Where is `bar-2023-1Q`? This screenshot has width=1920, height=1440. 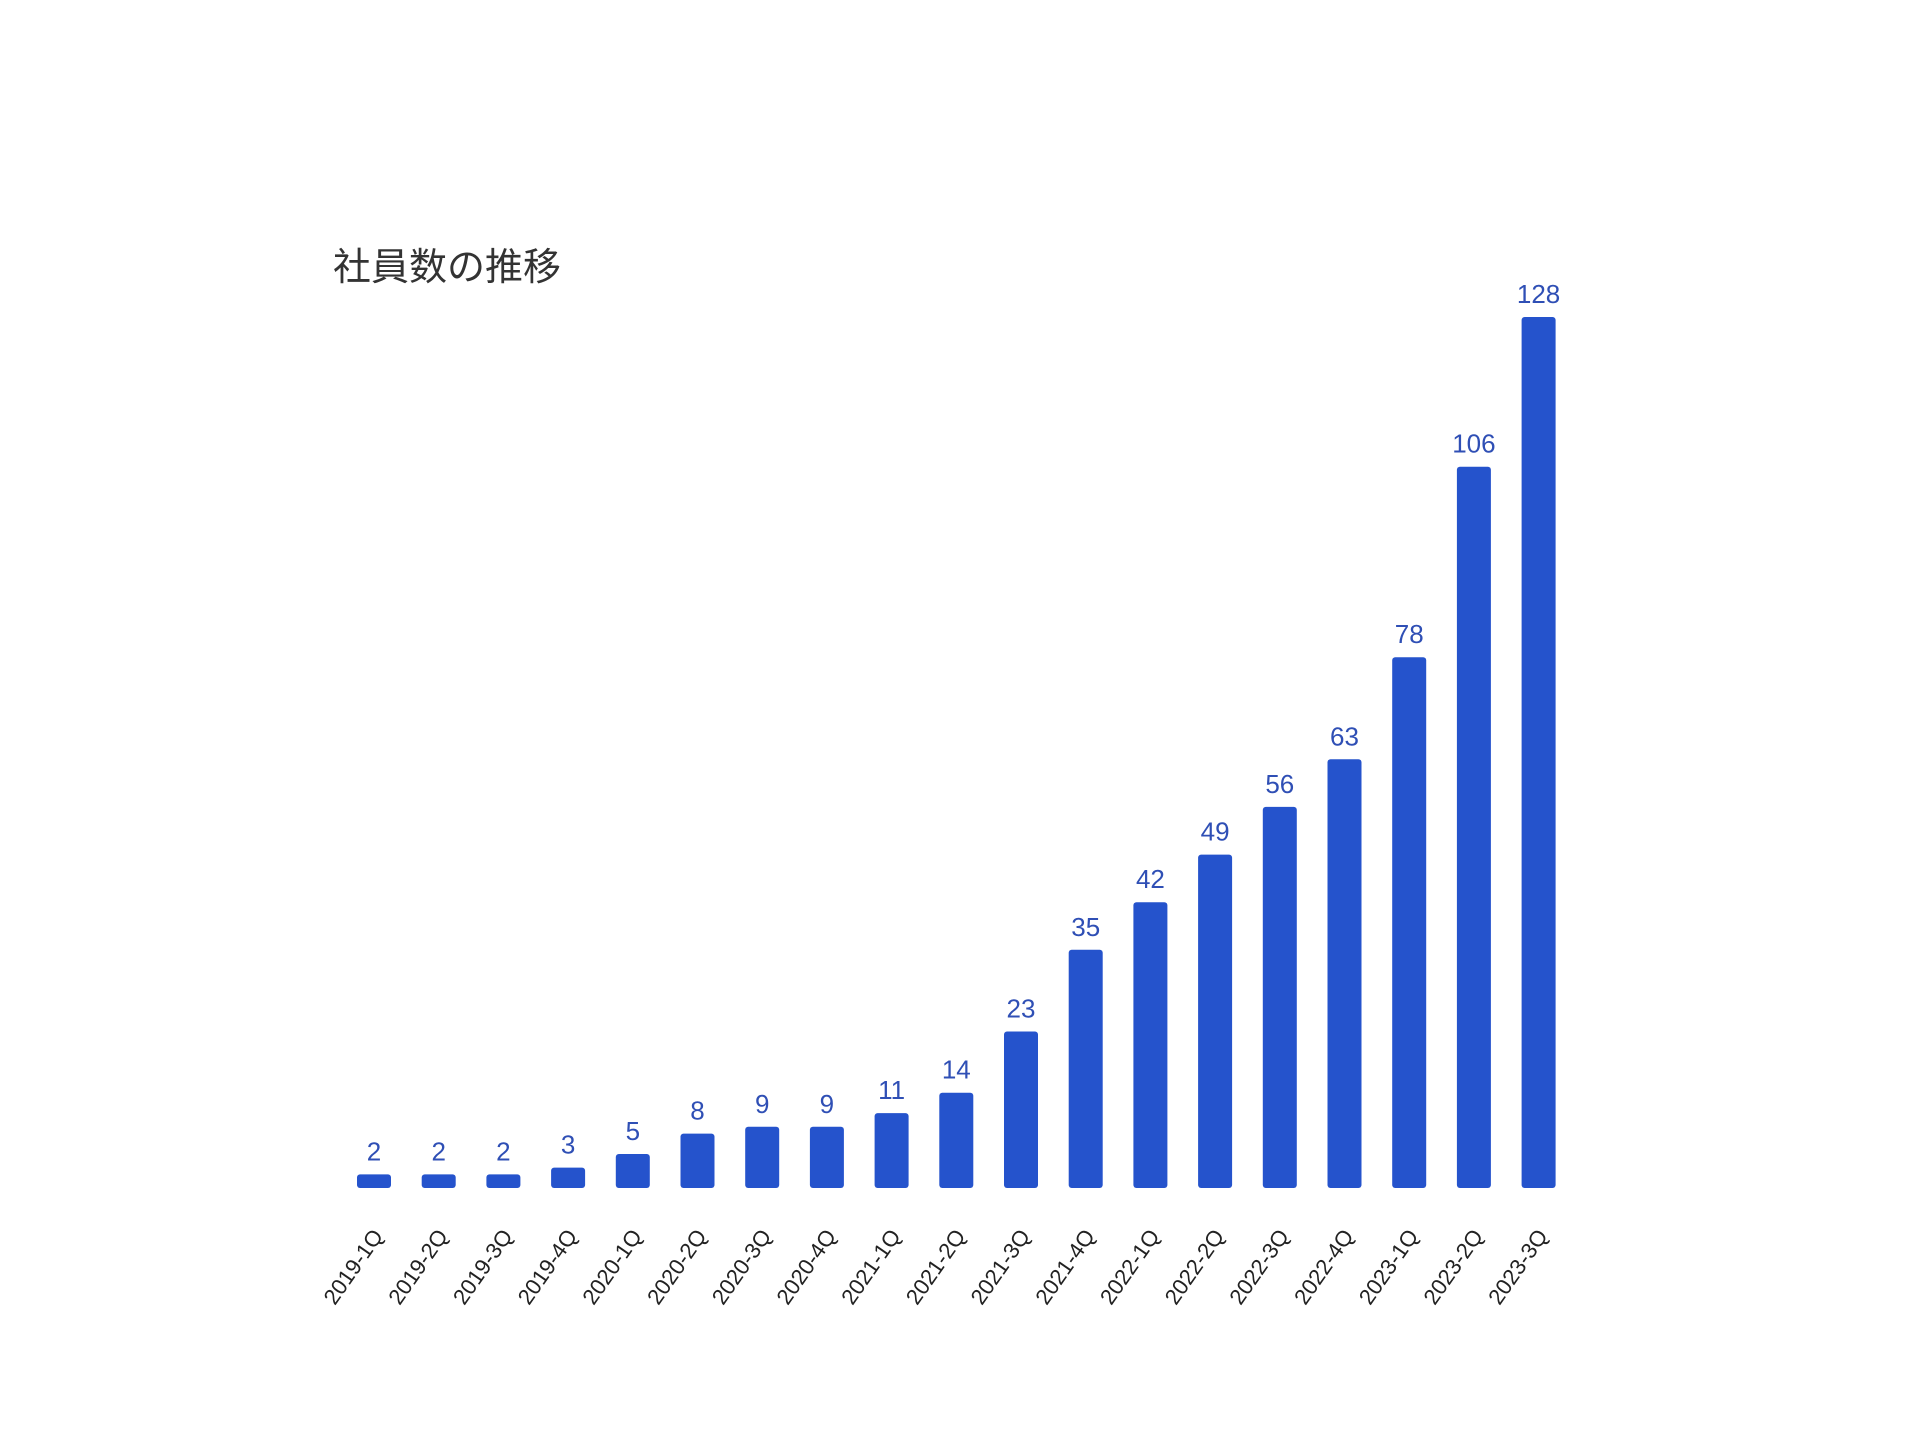 bar-2023-1Q is located at coordinates (1409, 922).